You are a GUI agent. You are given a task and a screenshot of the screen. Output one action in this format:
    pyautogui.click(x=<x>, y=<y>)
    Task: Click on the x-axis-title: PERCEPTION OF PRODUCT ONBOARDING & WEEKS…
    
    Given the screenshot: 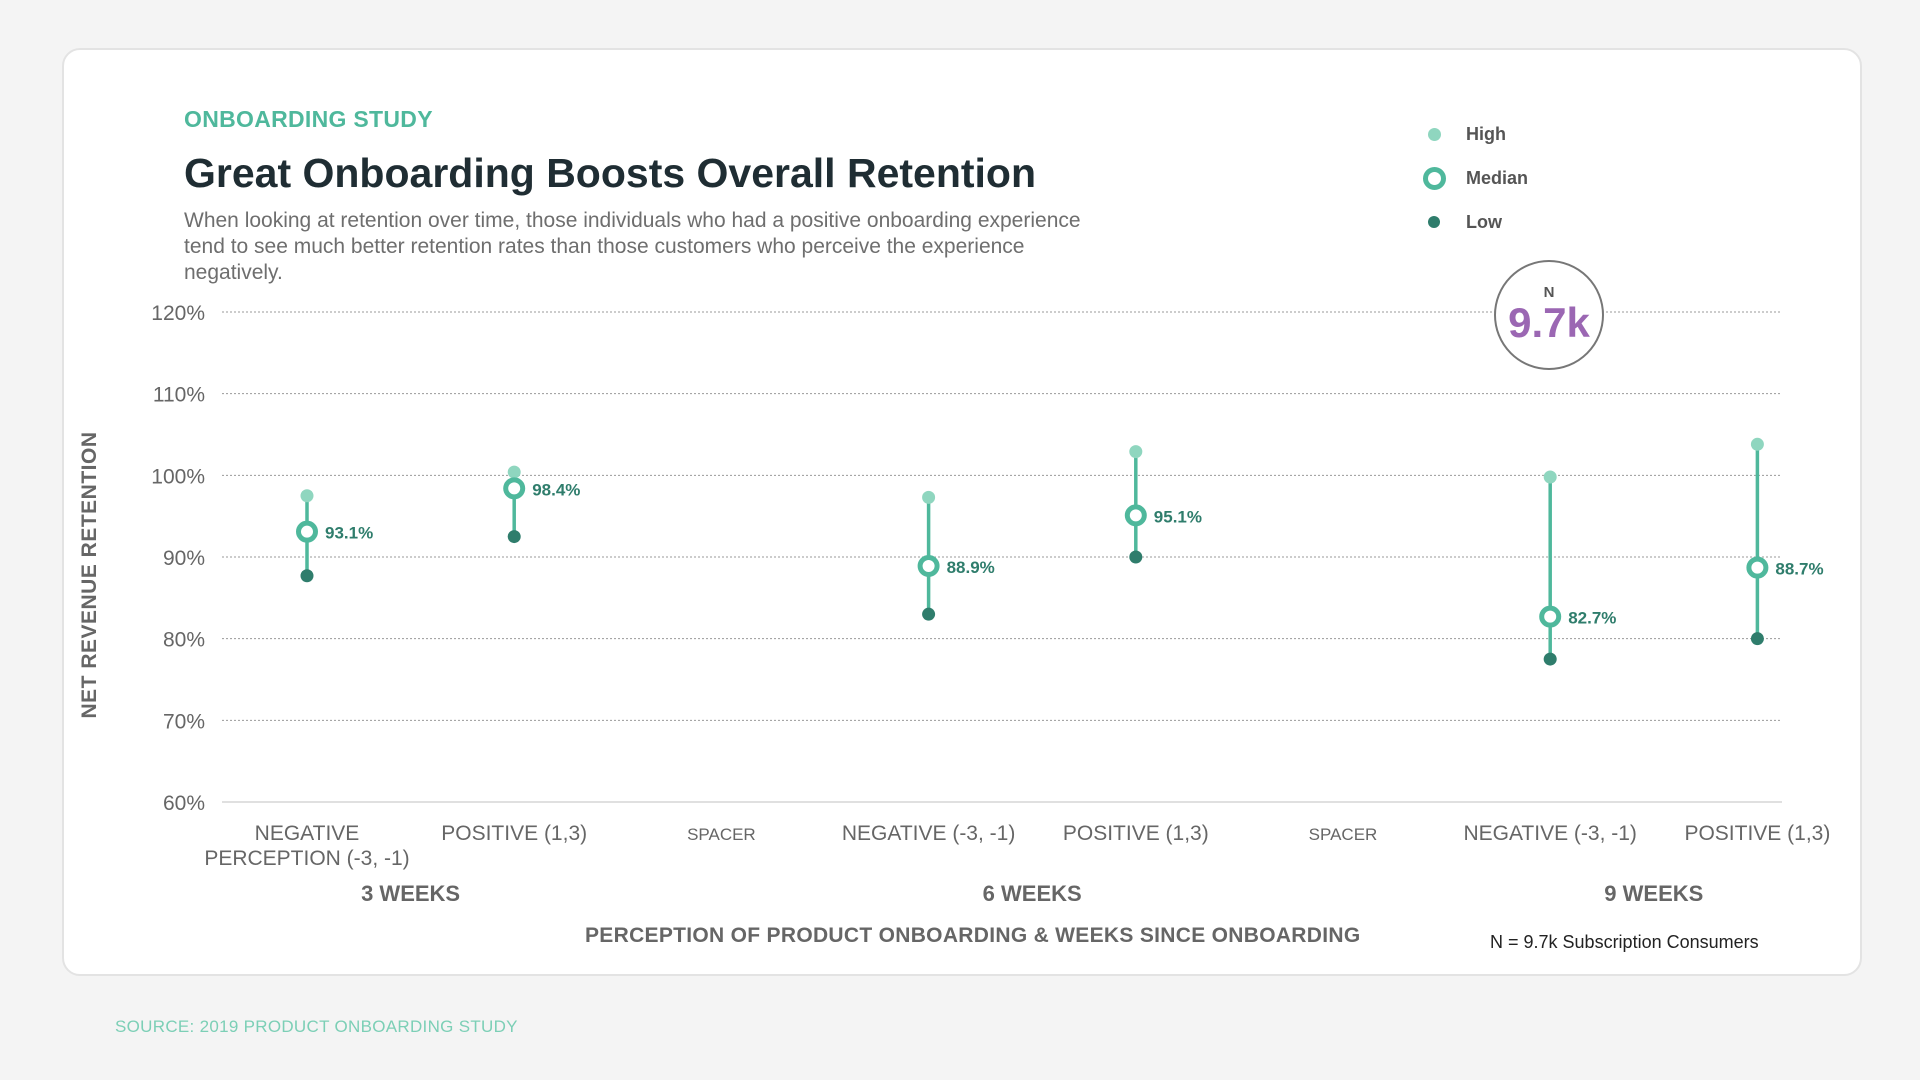 What is the action you would take?
    pyautogui.click(x=973, y=935)
    